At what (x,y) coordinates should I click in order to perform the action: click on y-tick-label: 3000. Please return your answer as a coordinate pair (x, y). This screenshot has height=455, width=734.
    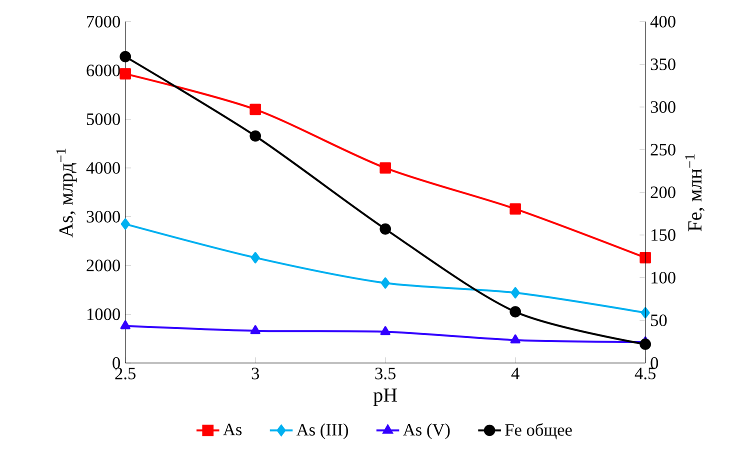
    Looking at the image, I should click on (103, 216).